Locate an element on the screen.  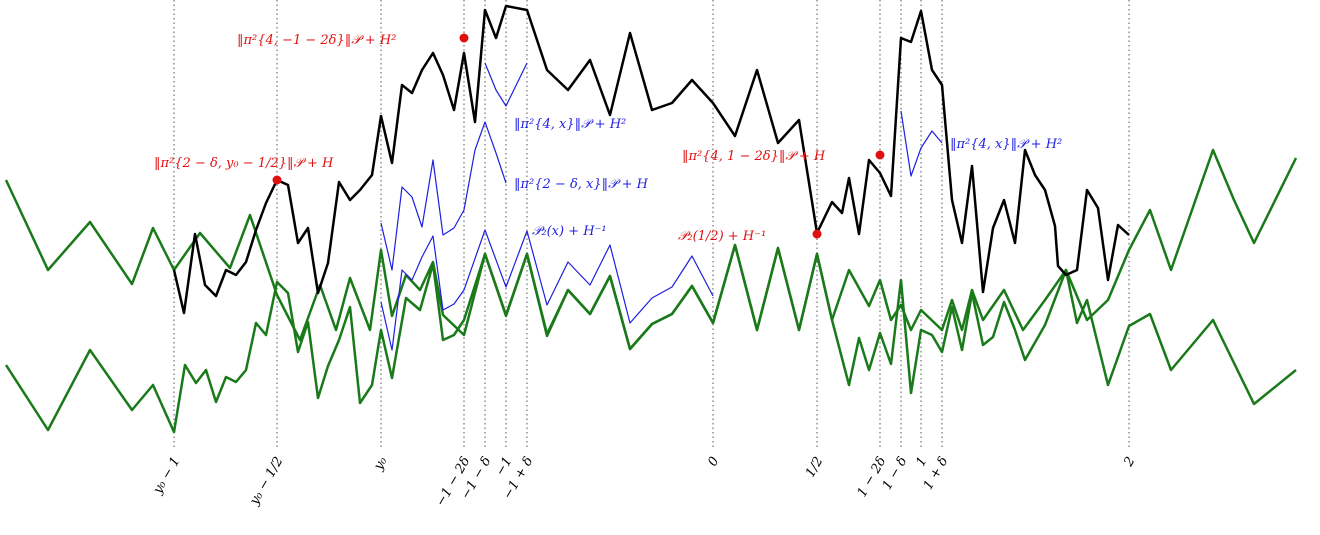
annotation-a8: 𝒫₂(1/2) + H⁻¹ is located at coordinates (722, 236).